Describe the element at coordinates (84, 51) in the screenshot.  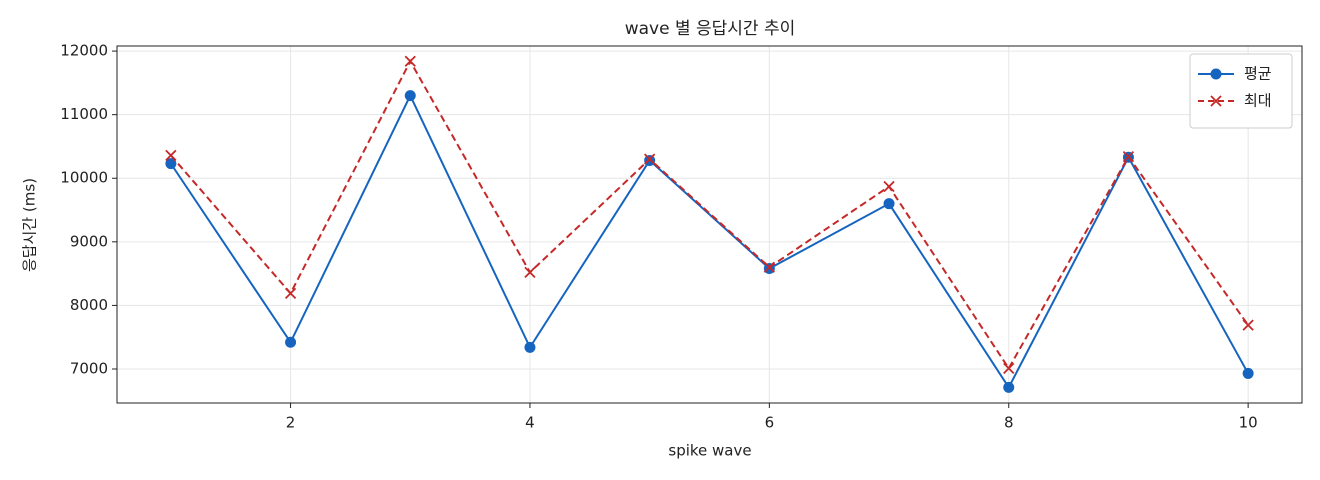
I see `y-tick-label: 12000` at that location.